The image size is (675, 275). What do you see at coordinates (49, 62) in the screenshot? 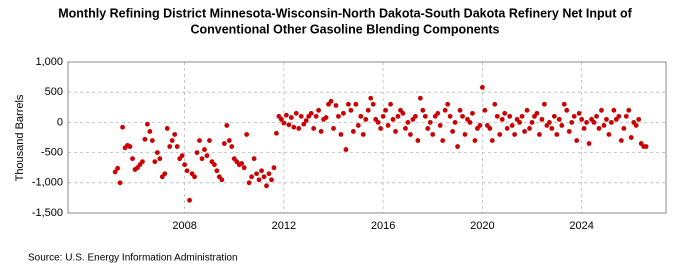
I see `y-tick-label: 1,000` at bounding box center [49, 62].